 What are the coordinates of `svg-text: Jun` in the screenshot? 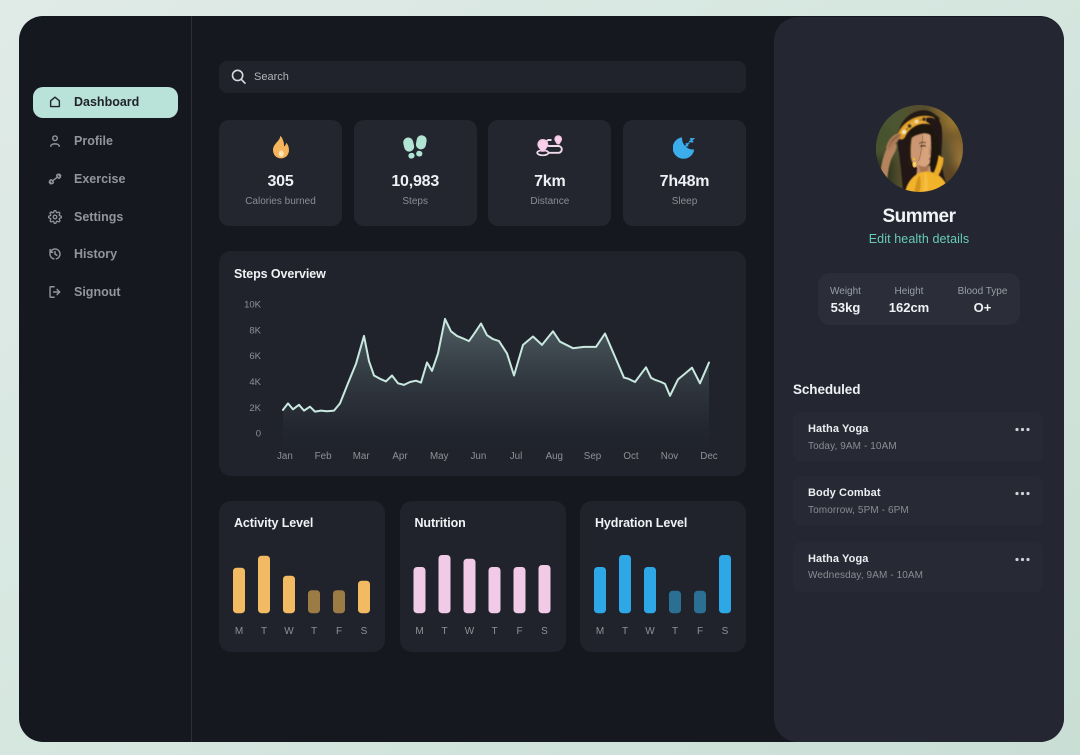 It's located at (479, 456).